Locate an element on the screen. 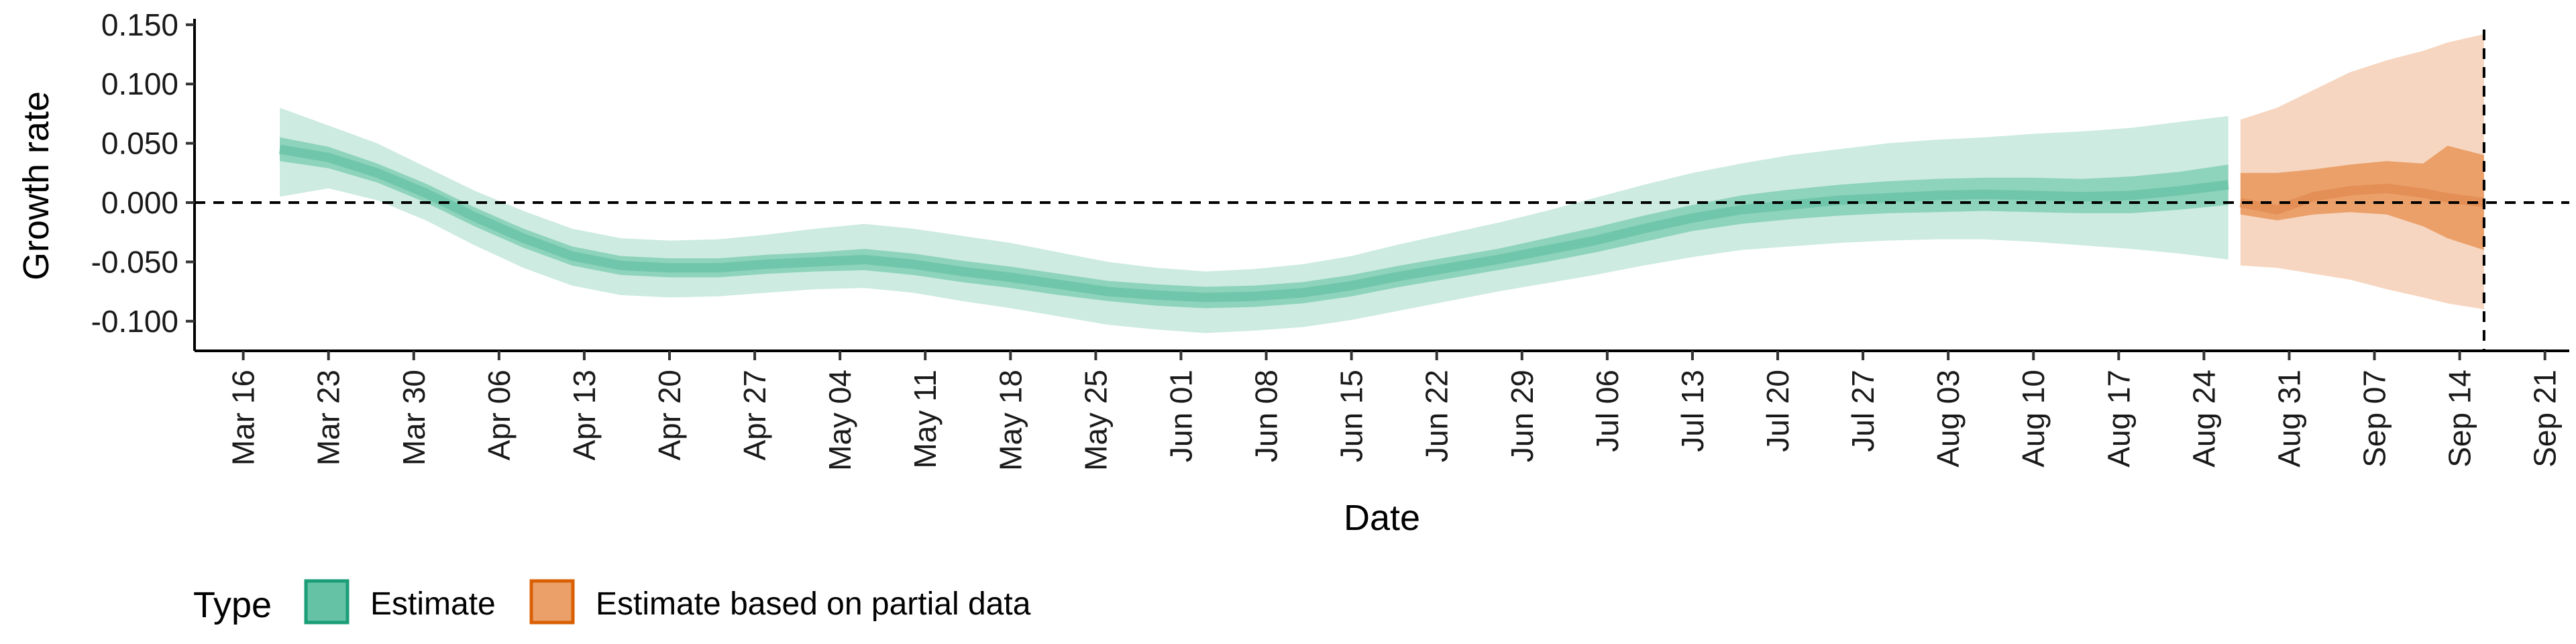 The width and height of the screenshot is (2576, 644). x-tick-label: Jun 08 is located at coordinates (1266, 416).